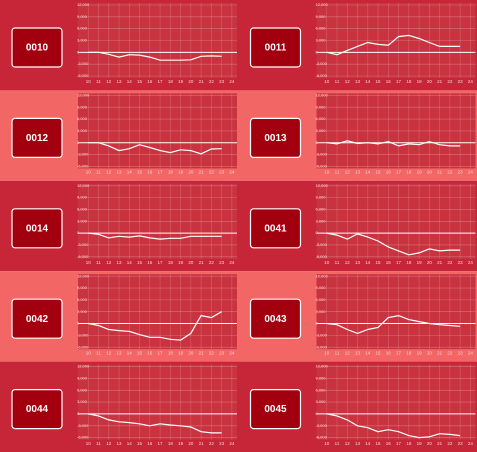 The width and height of the screenshot is (477, 452). Describe the element at coordinates (409, 443) in the screenshot. I see `x-tick-label: 18` at that location.